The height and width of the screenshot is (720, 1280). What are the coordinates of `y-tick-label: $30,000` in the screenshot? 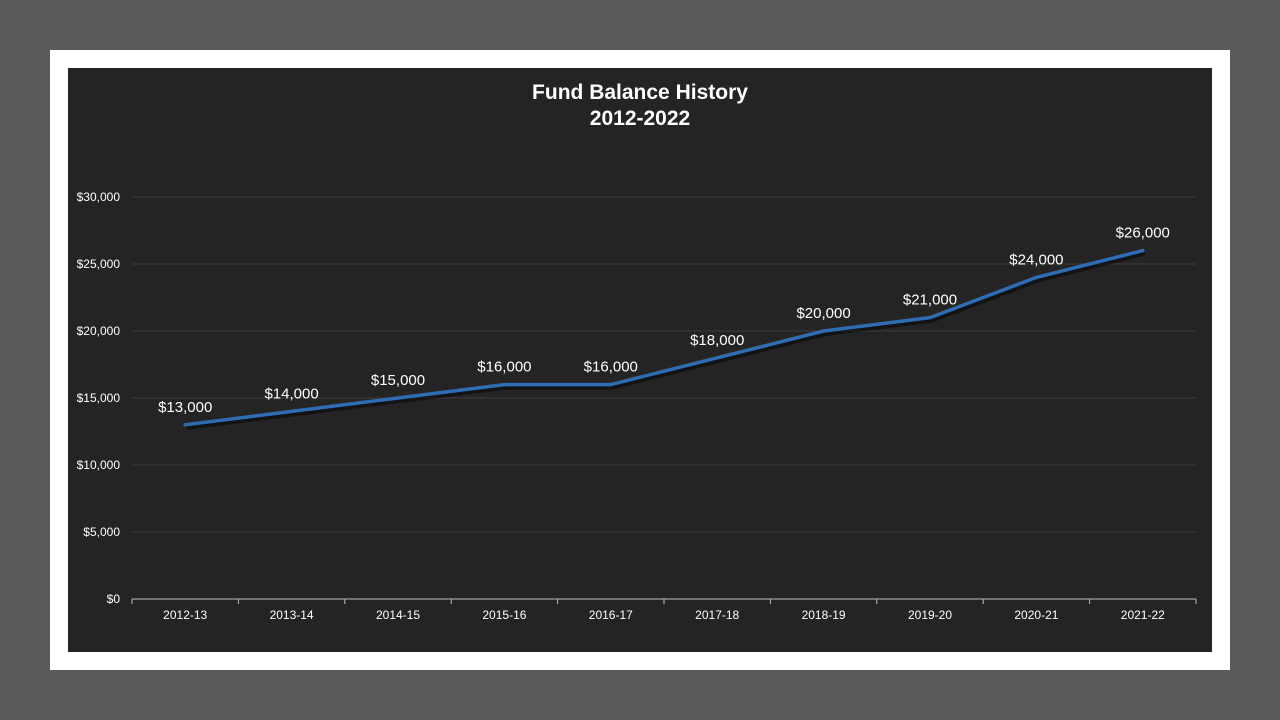 It's located at (99, 197).